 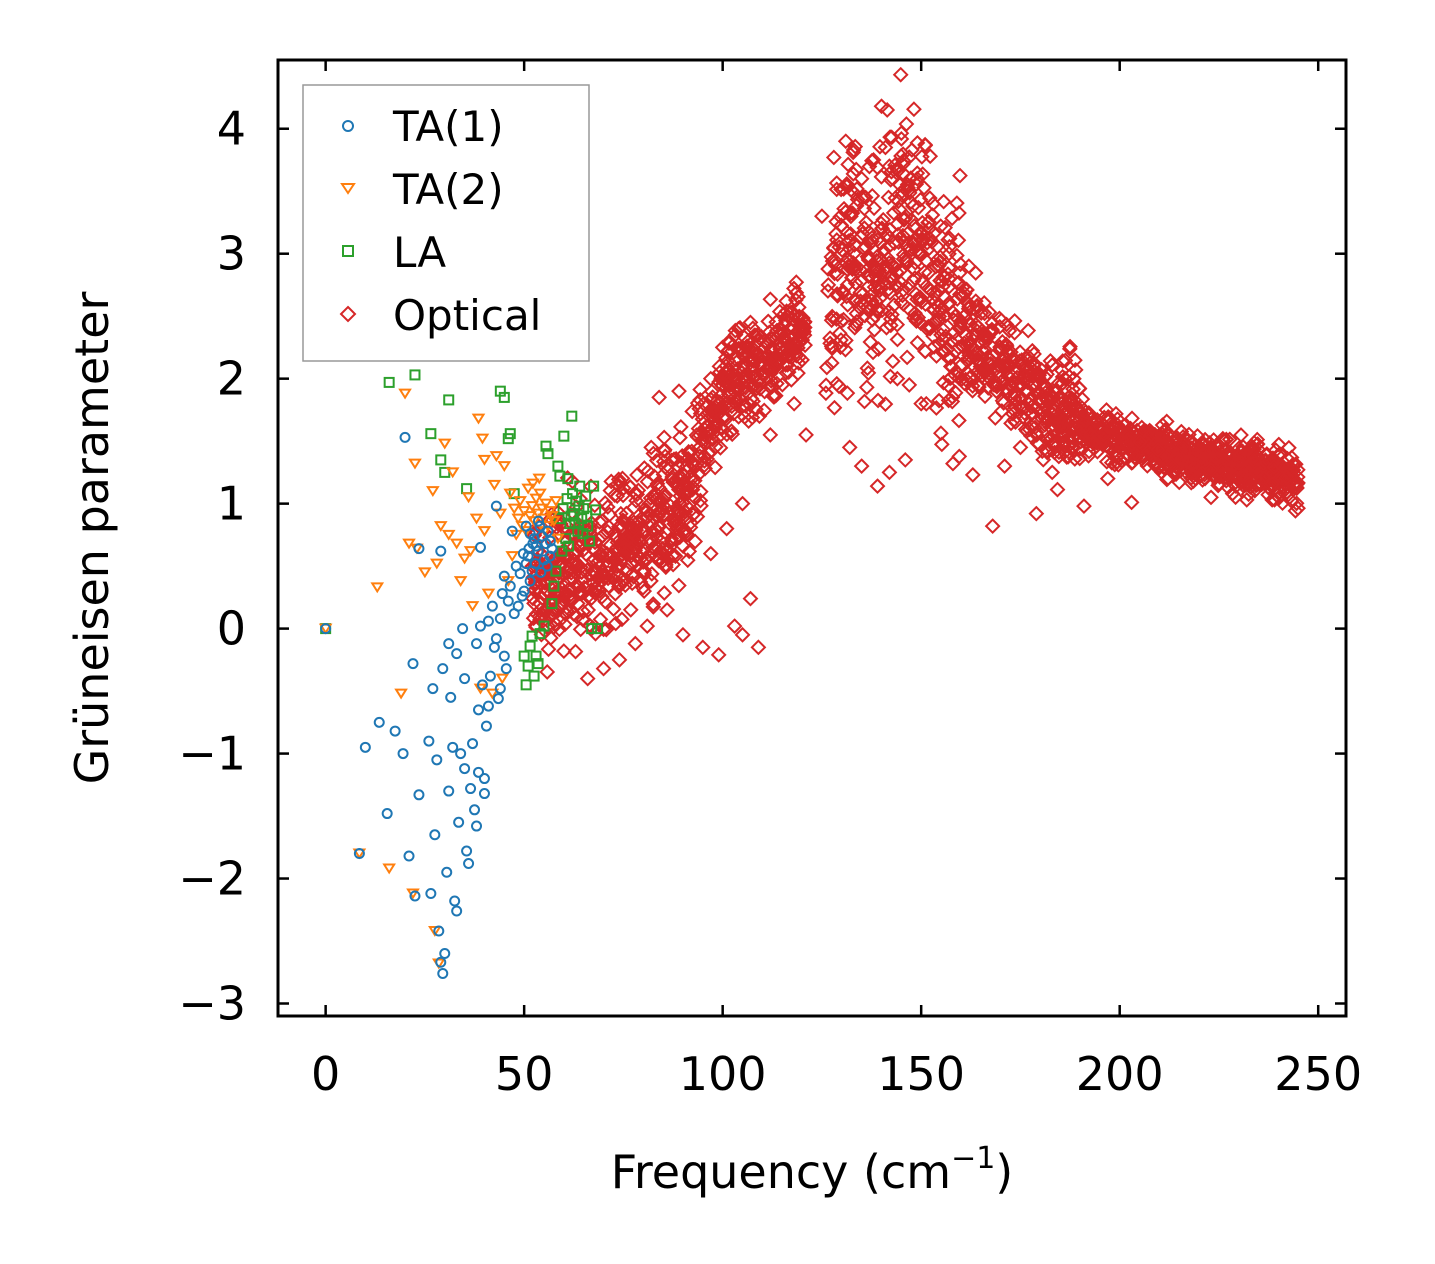 I want to click on x-tick-label: 150, so click(x=921, y=1074).